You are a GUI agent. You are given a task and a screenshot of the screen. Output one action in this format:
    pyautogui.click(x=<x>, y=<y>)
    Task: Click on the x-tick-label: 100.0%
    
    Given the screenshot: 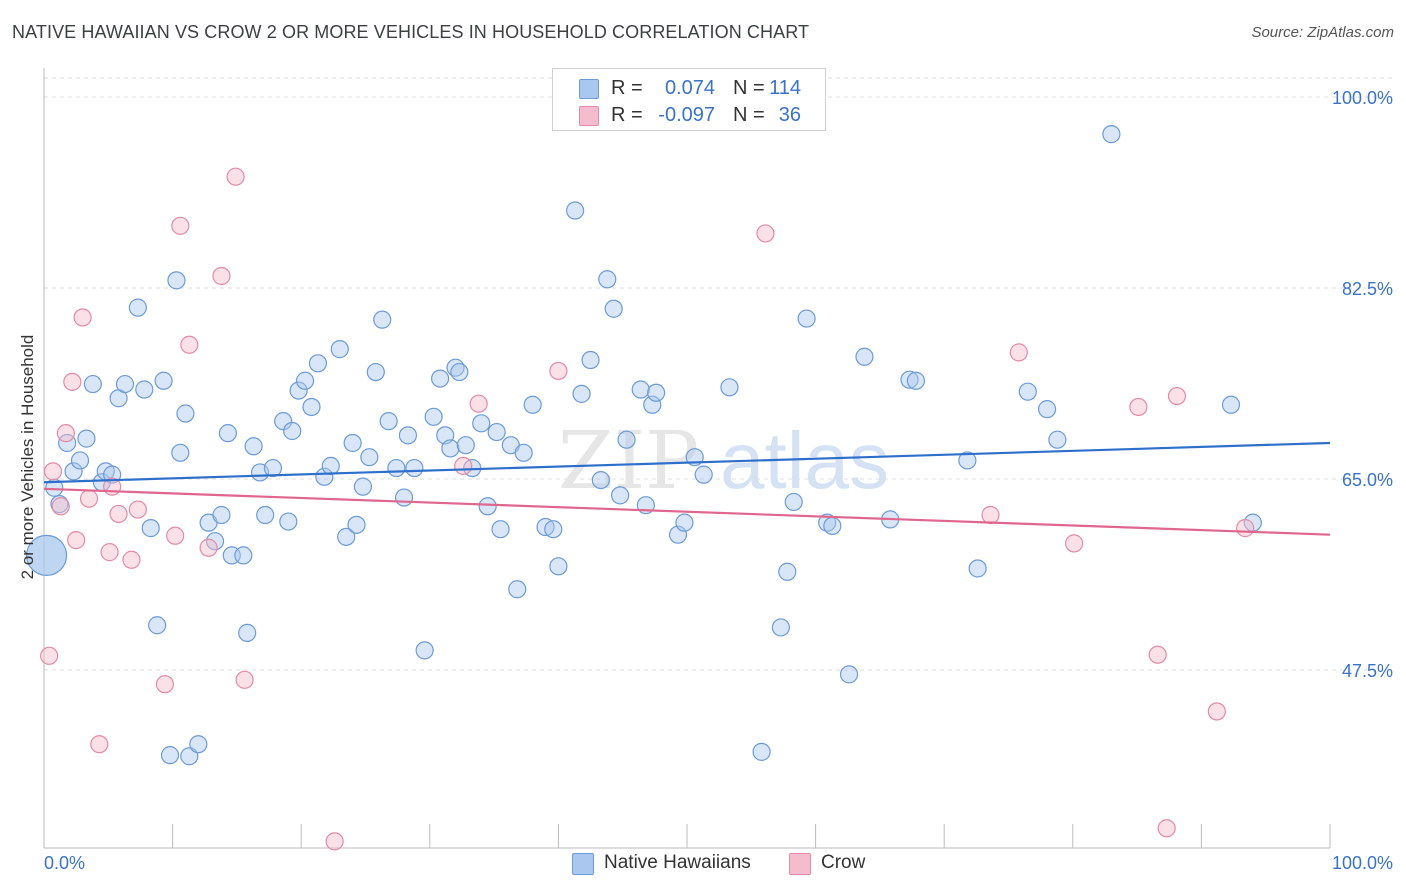 What is the action you would take?
    pyautogui.click(x=1362, y=863)
    